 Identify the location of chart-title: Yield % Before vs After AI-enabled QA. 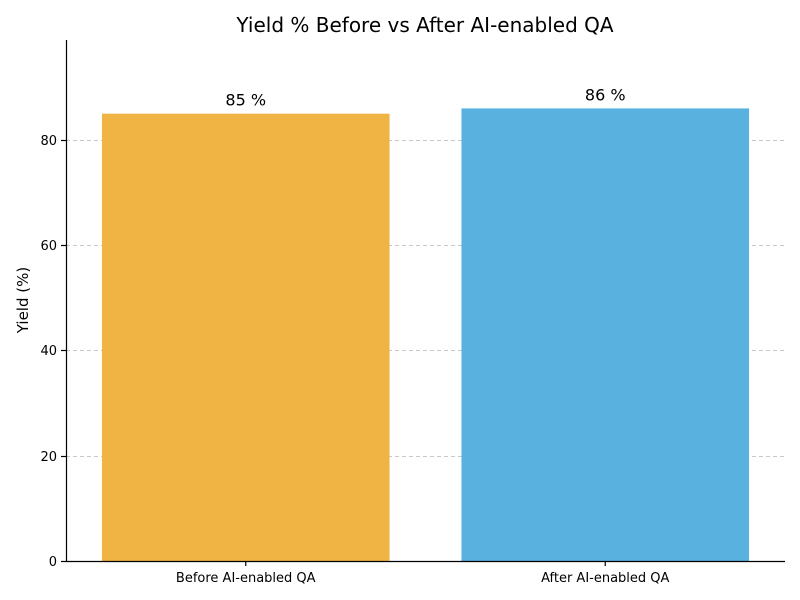
(424, 25).